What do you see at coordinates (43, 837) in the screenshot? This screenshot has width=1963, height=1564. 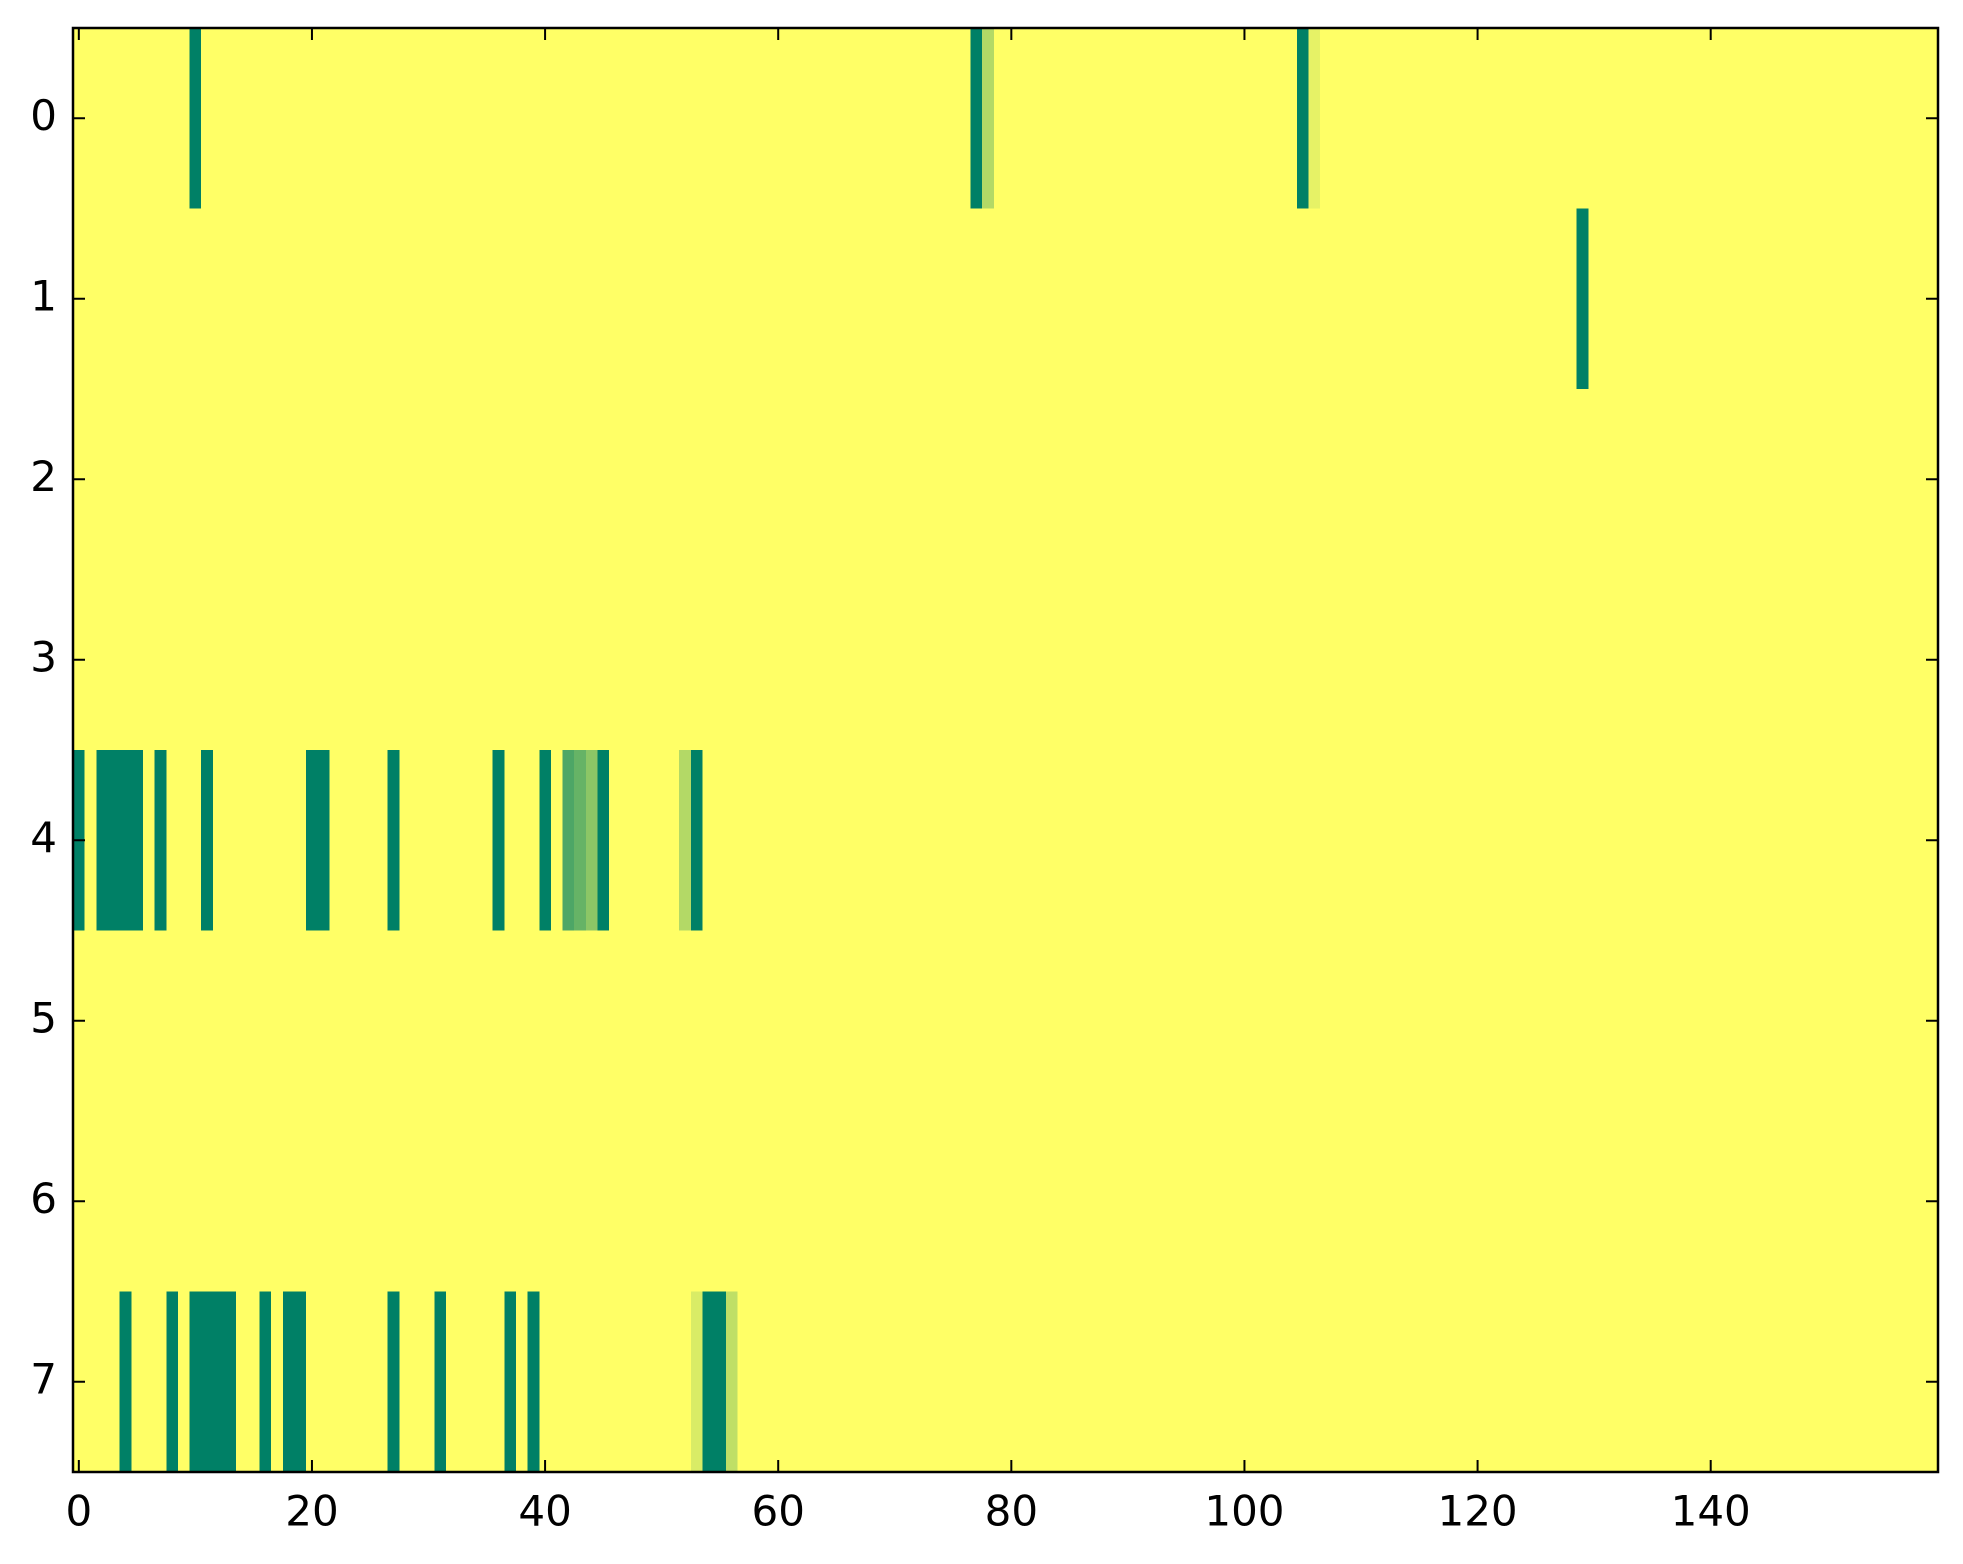 I see `y-tick-label: 4` at bounding box center [43, 837].